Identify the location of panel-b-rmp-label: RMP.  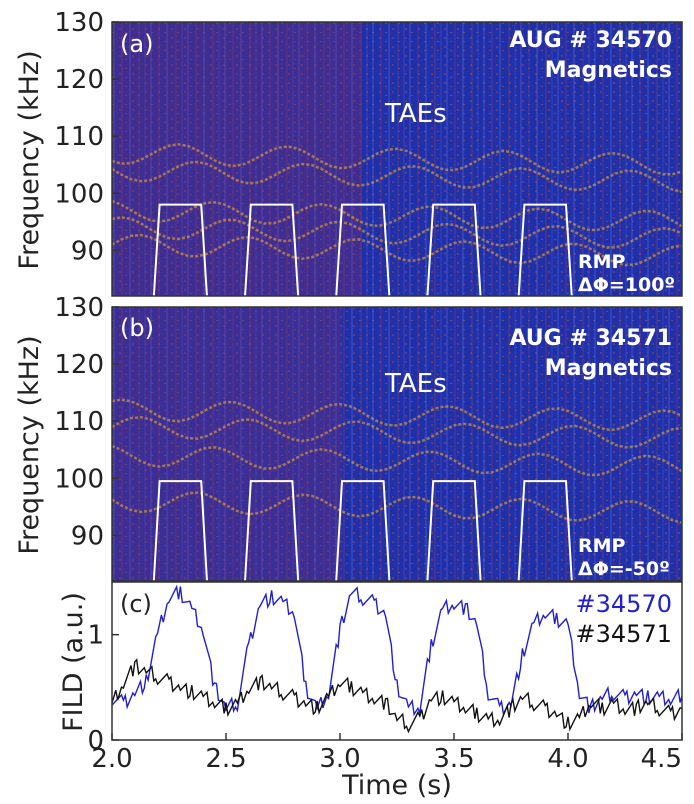
(602, 546).